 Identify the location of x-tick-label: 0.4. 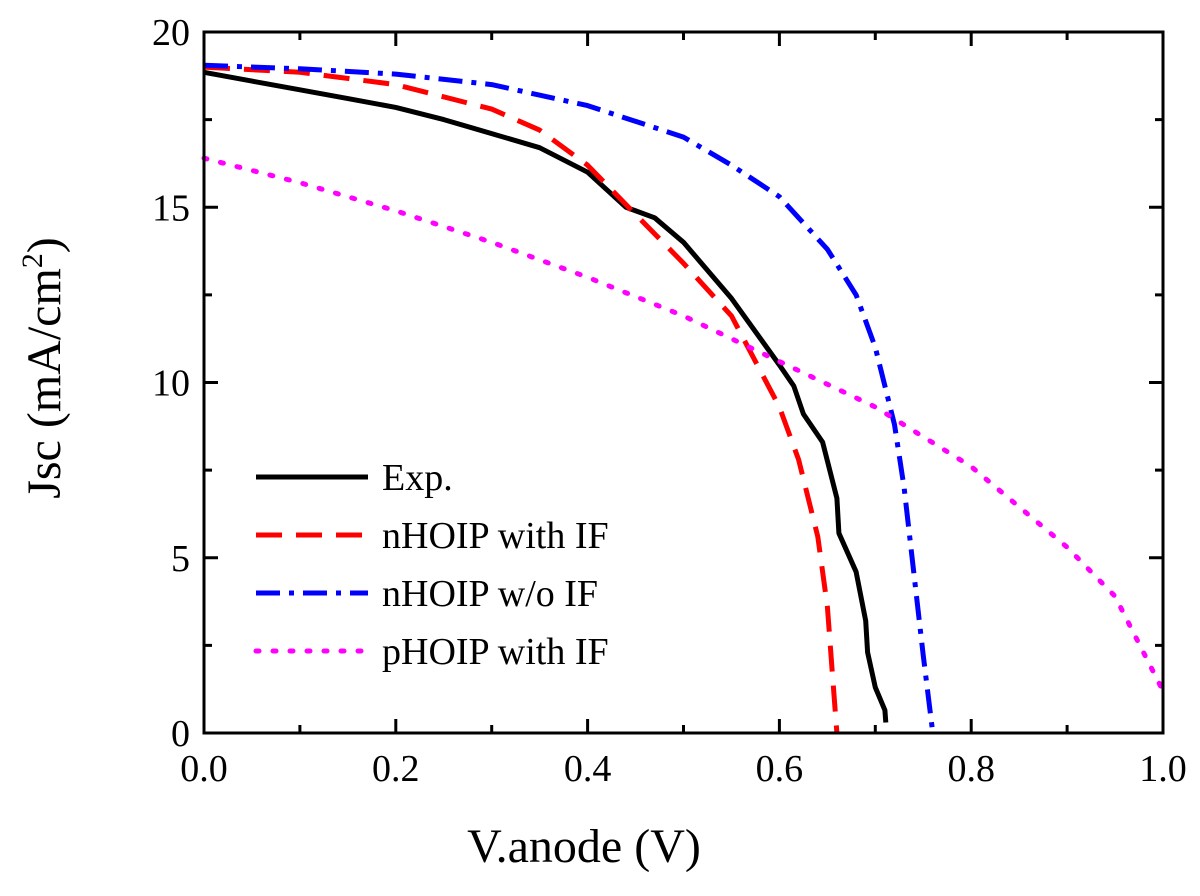
(588, 769).